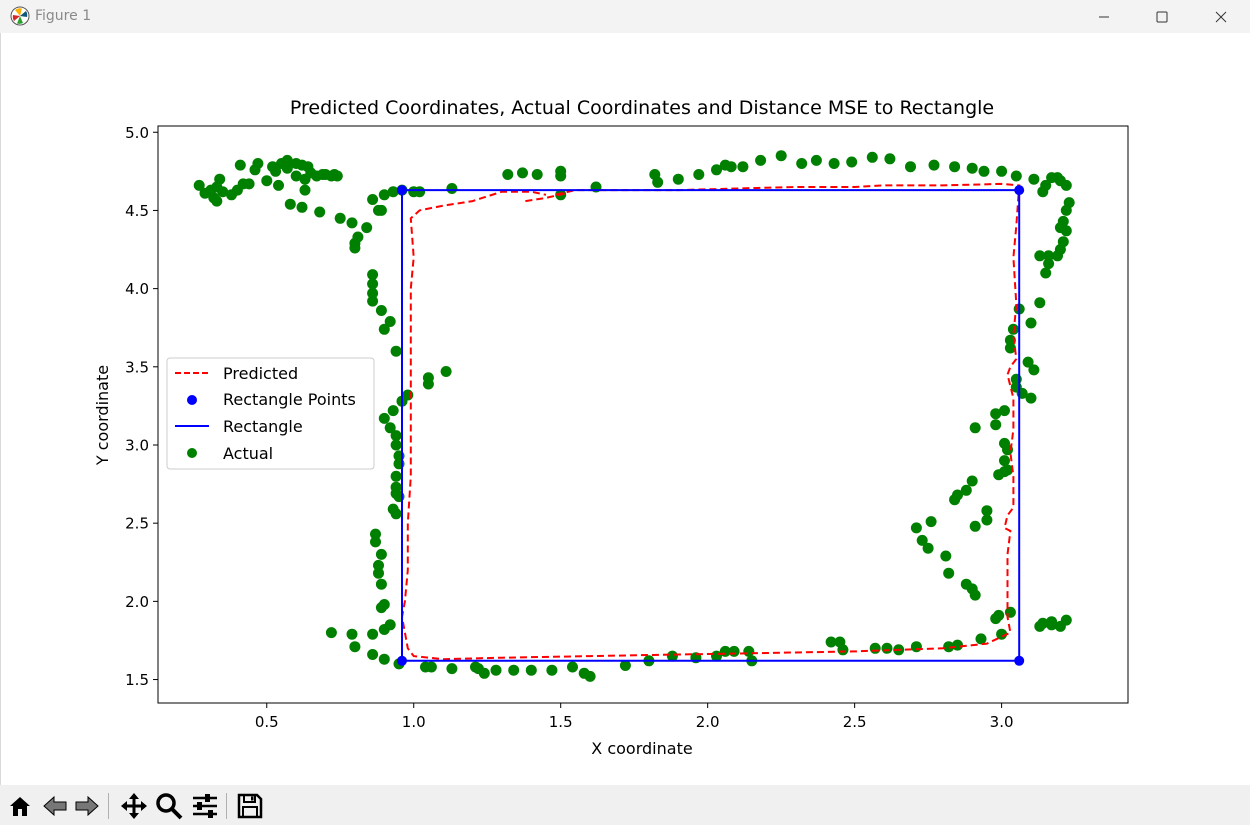  Describe the element at coordinates (250, 806) in the screenshot. I see `save-button` at that location.